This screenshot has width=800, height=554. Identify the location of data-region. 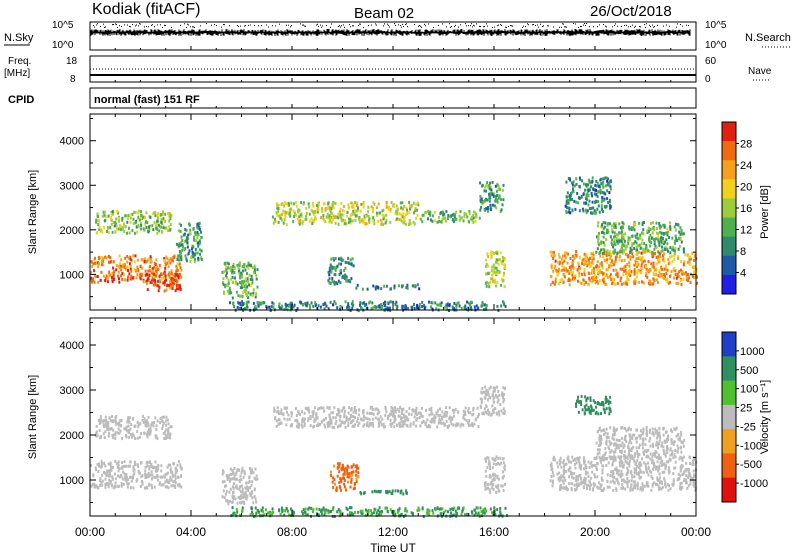
(492, 401).